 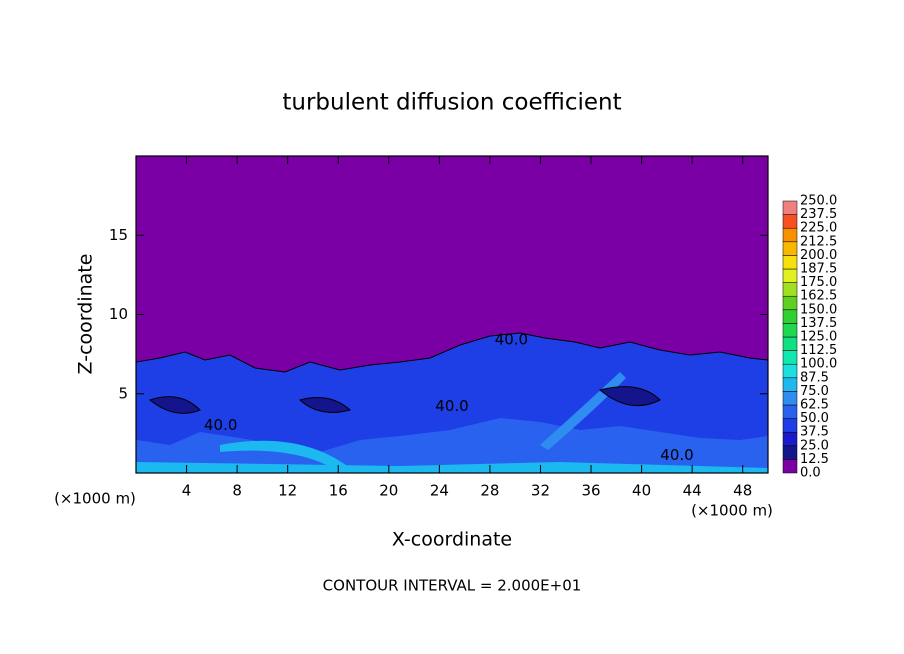 What do you see at coordinates (814, 432) in the screenshot?
I see `colorbar-label: 37.5` at bounding box center [814, 432].